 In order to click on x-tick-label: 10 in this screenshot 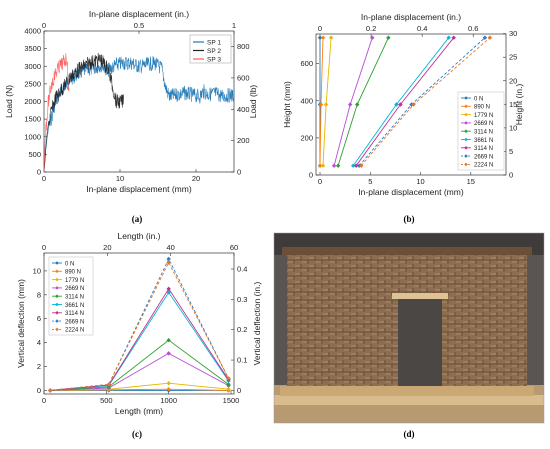, I will do `click(420, 181)`.